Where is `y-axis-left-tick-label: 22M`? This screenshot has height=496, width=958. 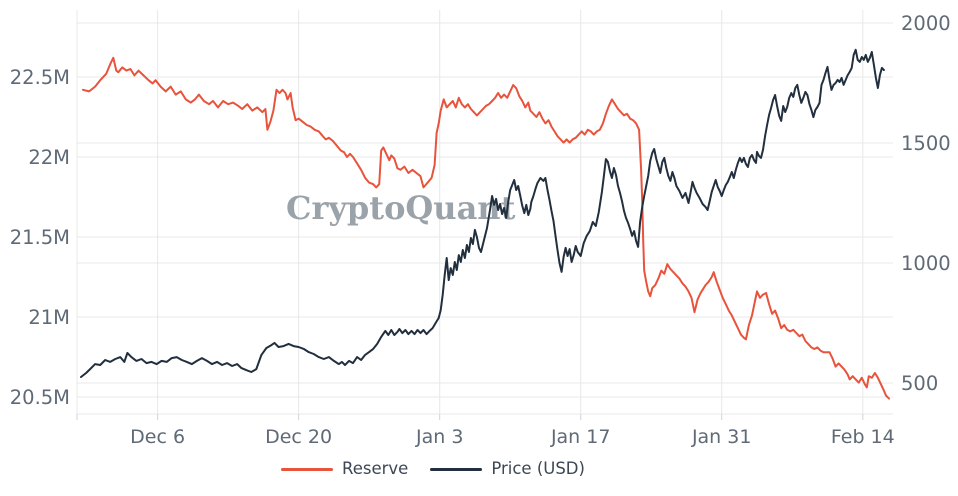
y-axis-left-tick-label: 22M is located at coordinates (49, 157).